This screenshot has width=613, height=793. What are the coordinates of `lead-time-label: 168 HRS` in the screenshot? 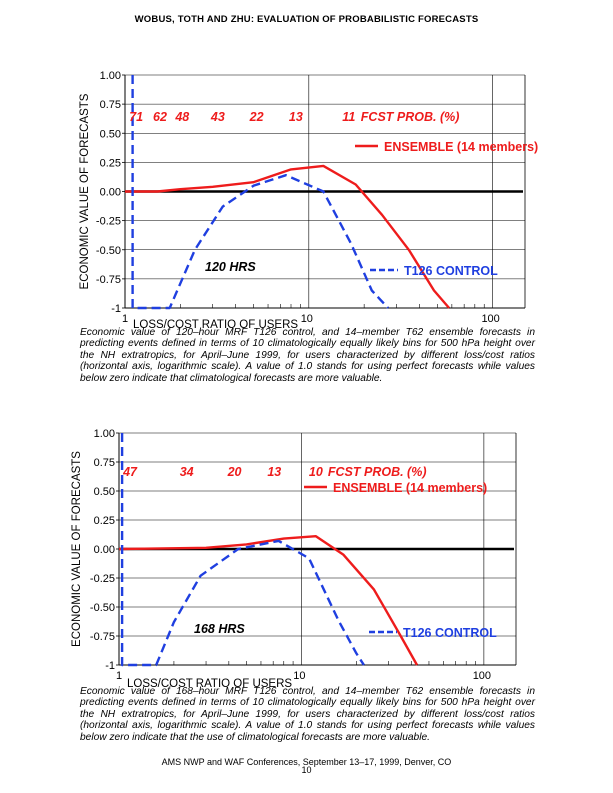 It's located at (219, 629).